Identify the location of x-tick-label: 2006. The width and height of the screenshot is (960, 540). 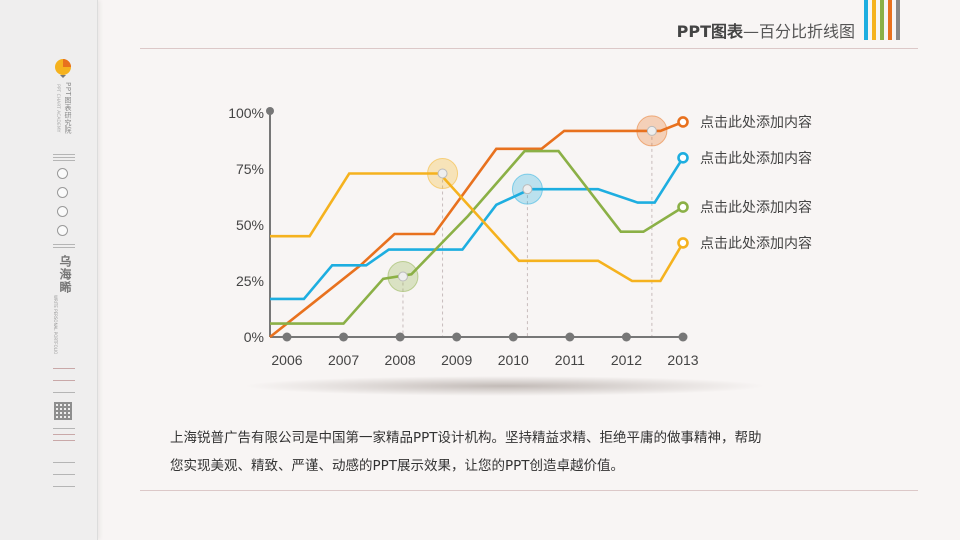
(286, 360).